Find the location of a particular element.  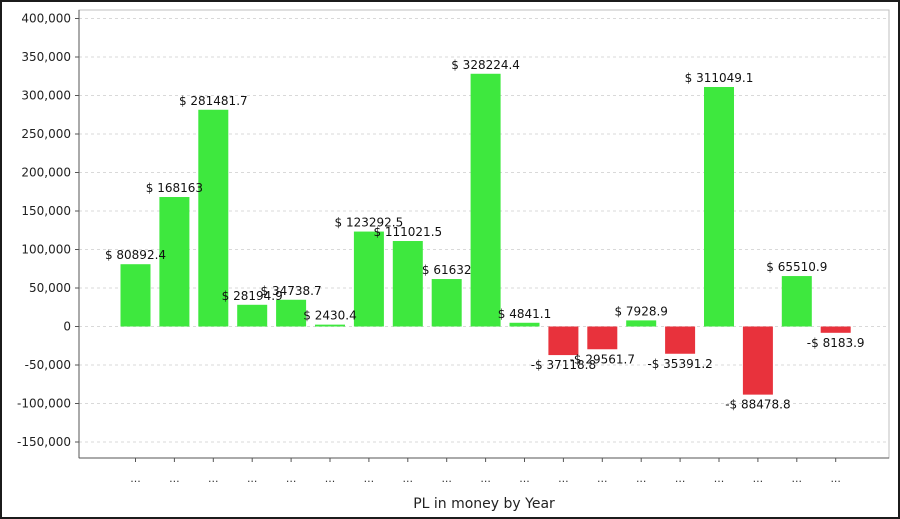

data-label: $ 2430.4 is located at coordinates (329, 316).